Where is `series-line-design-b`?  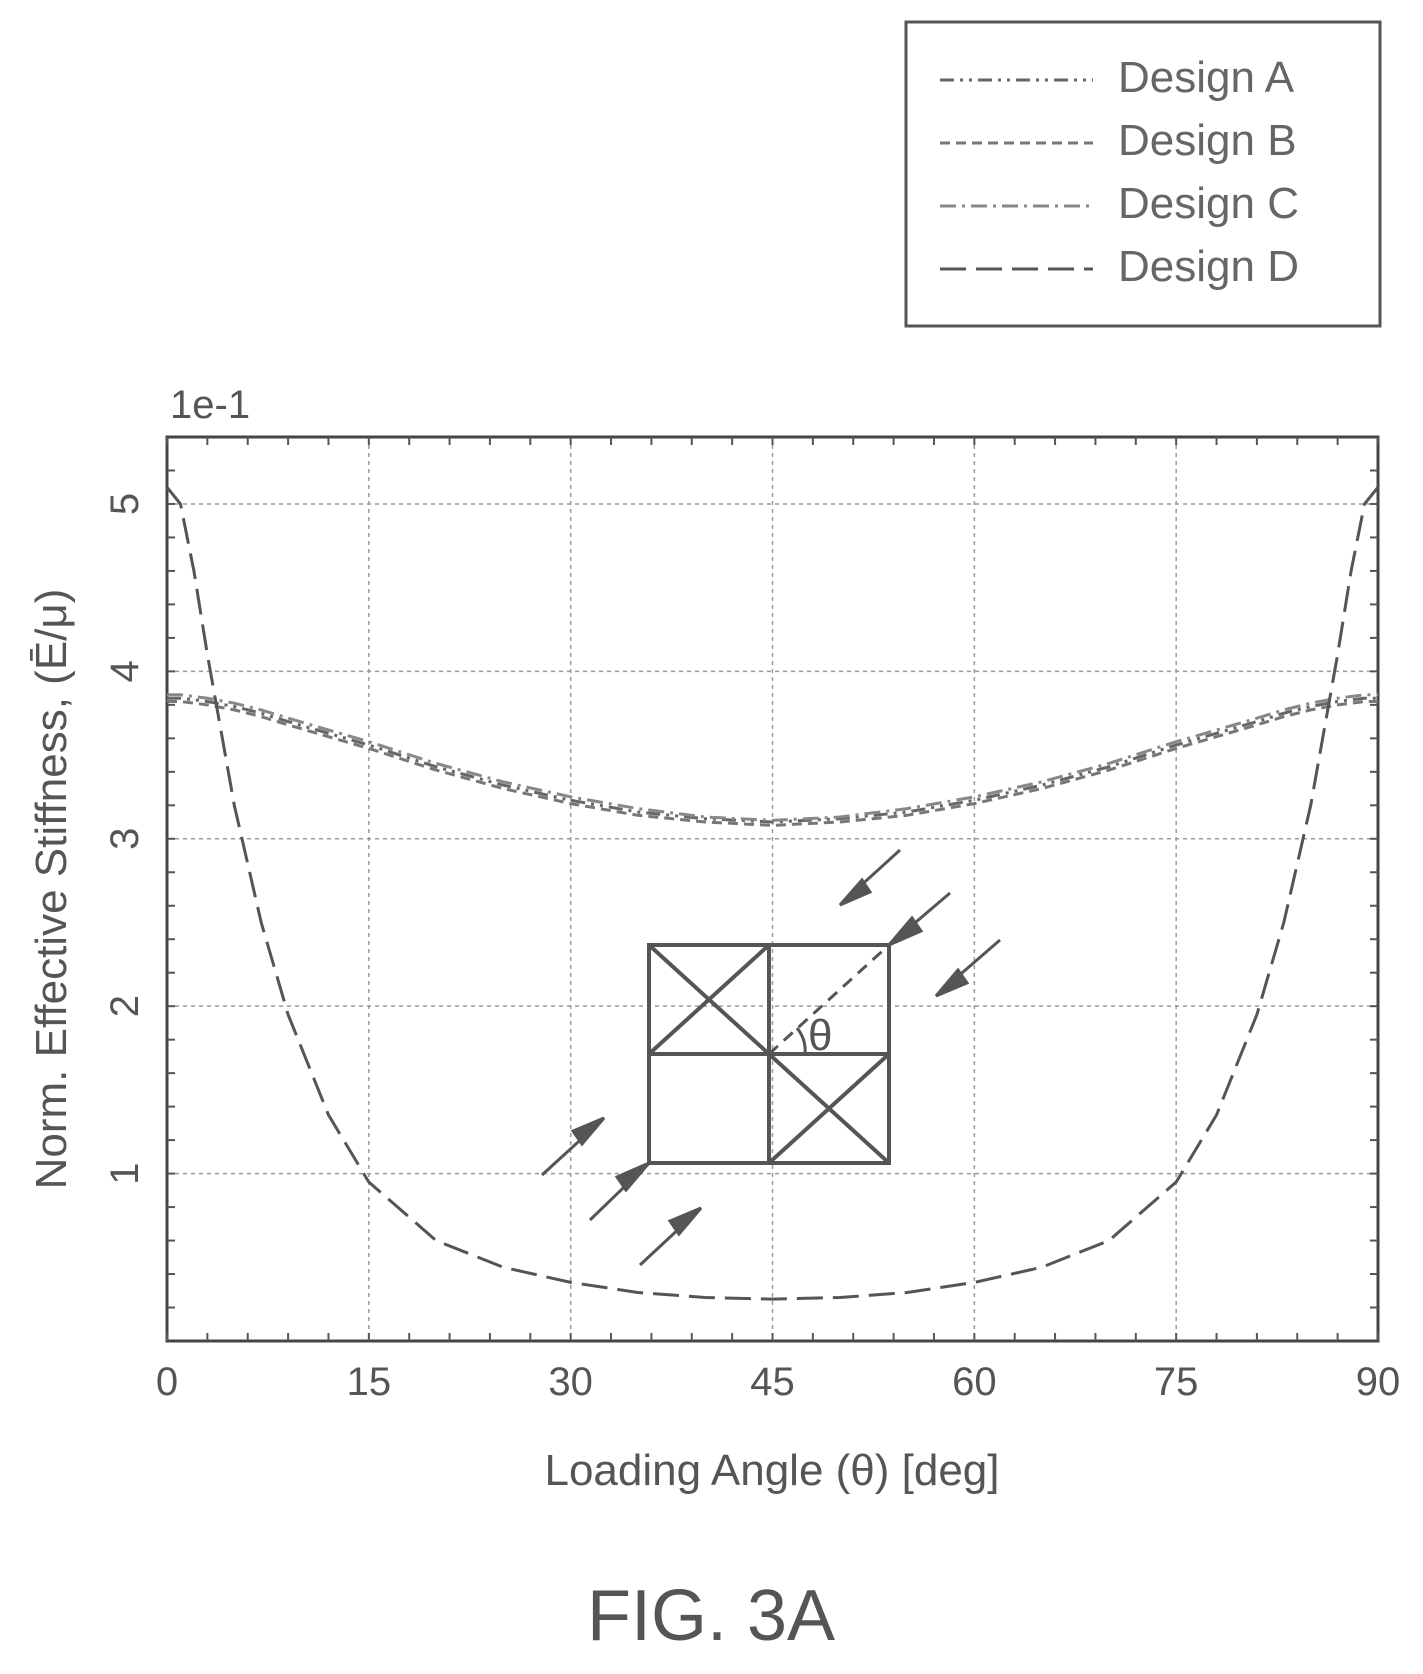 series-line-design-b is located at coordinates (772, 763).